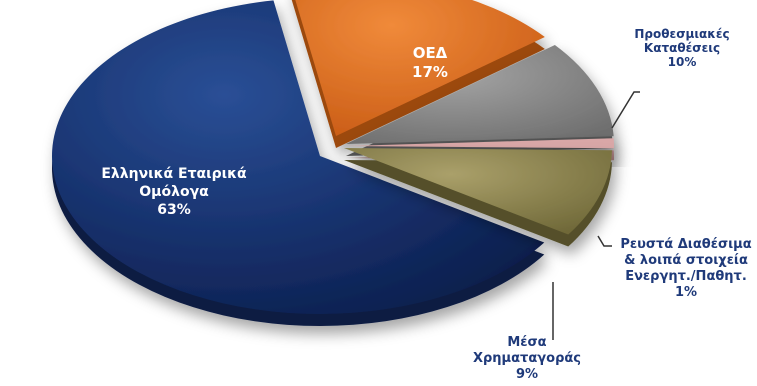  I want to click on pie-label-line-3-2: Ενεργητ./Παθητ., so click(686, 276).